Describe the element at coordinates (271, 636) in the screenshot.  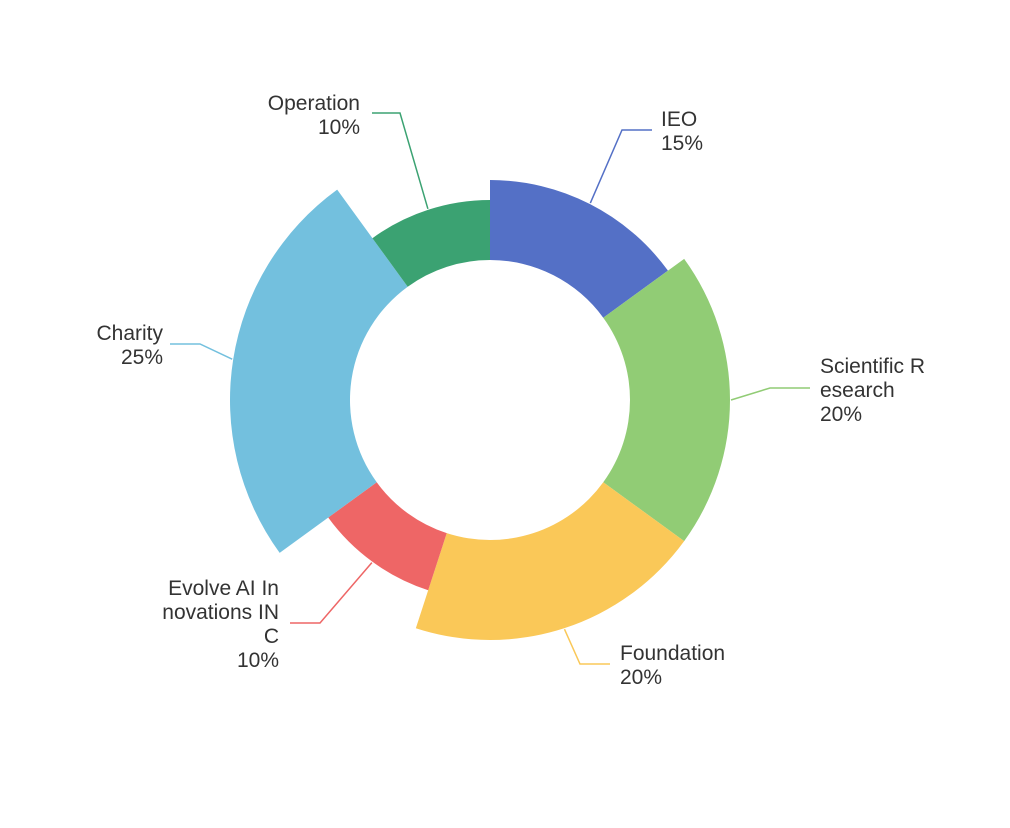
I see `label-name-line: C` at that location.